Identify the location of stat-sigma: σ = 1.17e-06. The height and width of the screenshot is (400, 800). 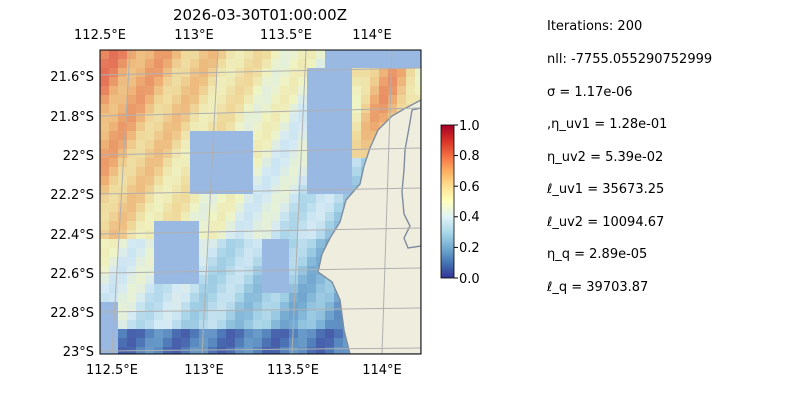
(590, 92).